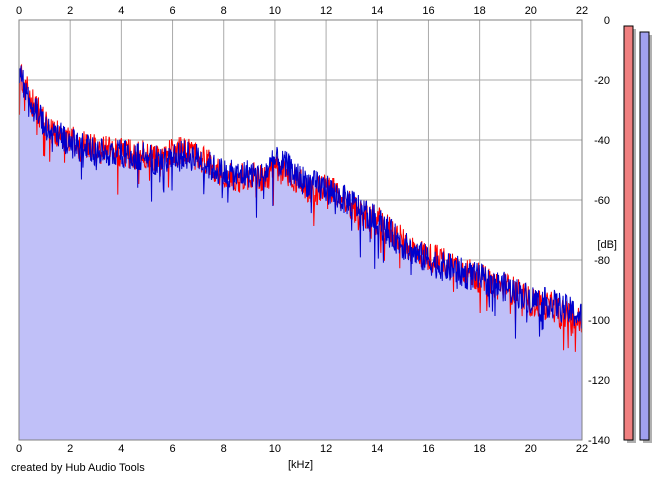  Describe the element at coordinates (428, 449) in the screenshot. I see `x-tick-label-bottom: 16` at that location.